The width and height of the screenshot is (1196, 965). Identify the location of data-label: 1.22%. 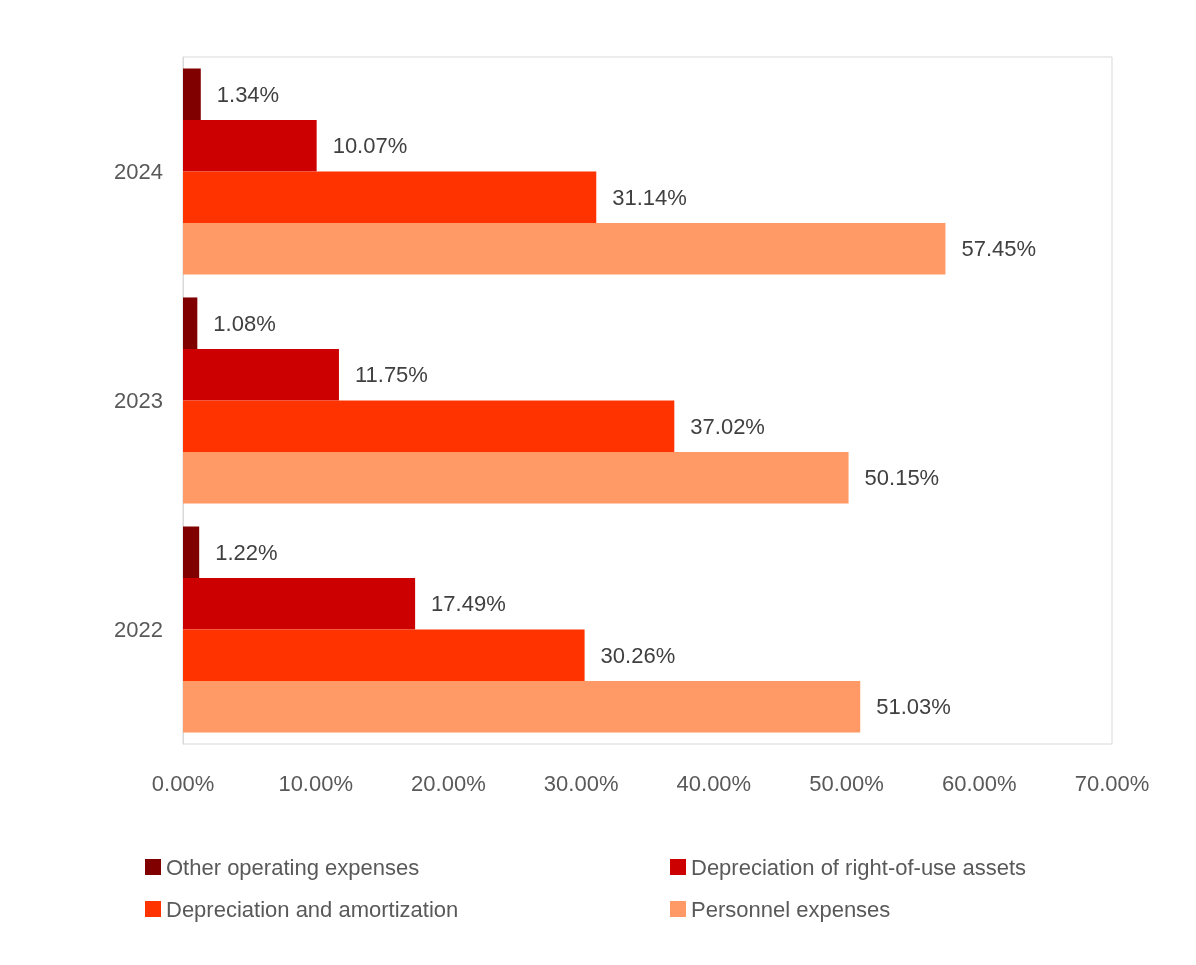
(246, 552).